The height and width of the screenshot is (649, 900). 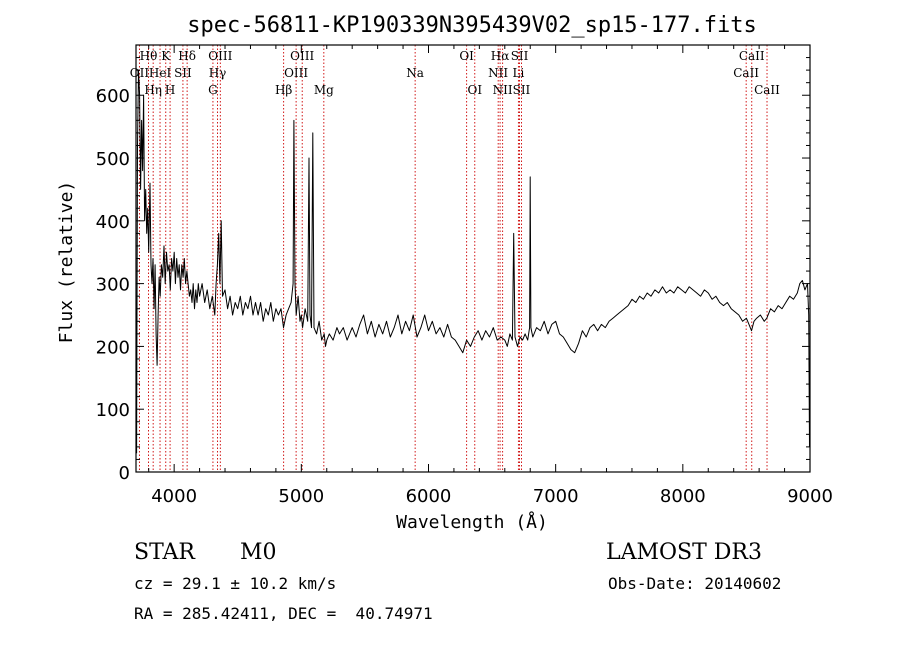 What do you see at coordinates (283, 613) in the screenshot?
I see `coordinates: RA = 285.42411, DEC = 40.74971` at bounding box center [283, 613].